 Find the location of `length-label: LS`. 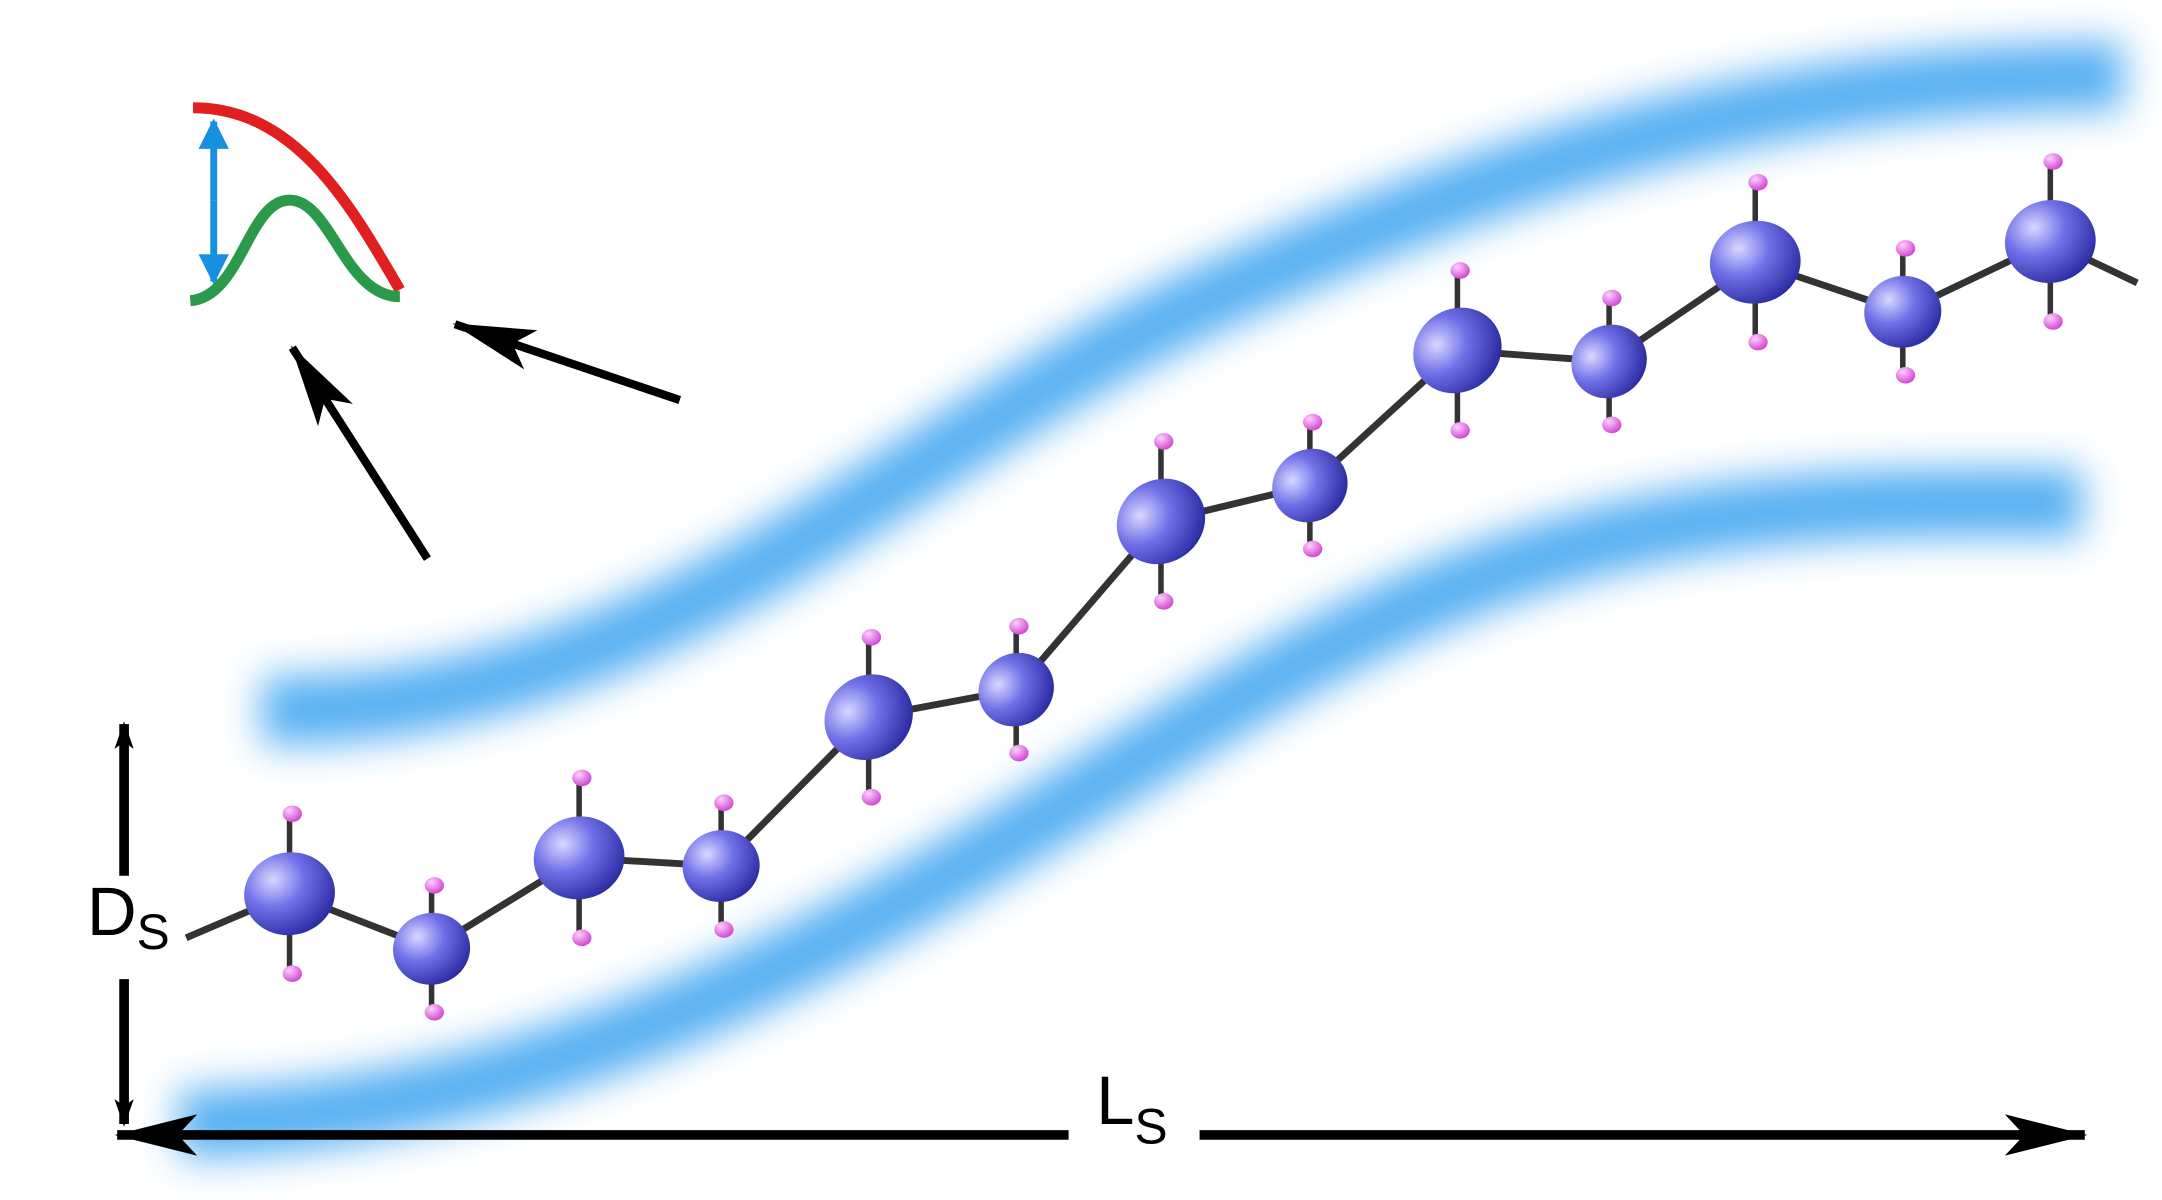

length-label: LS is located at coordinates (1131, 1108).